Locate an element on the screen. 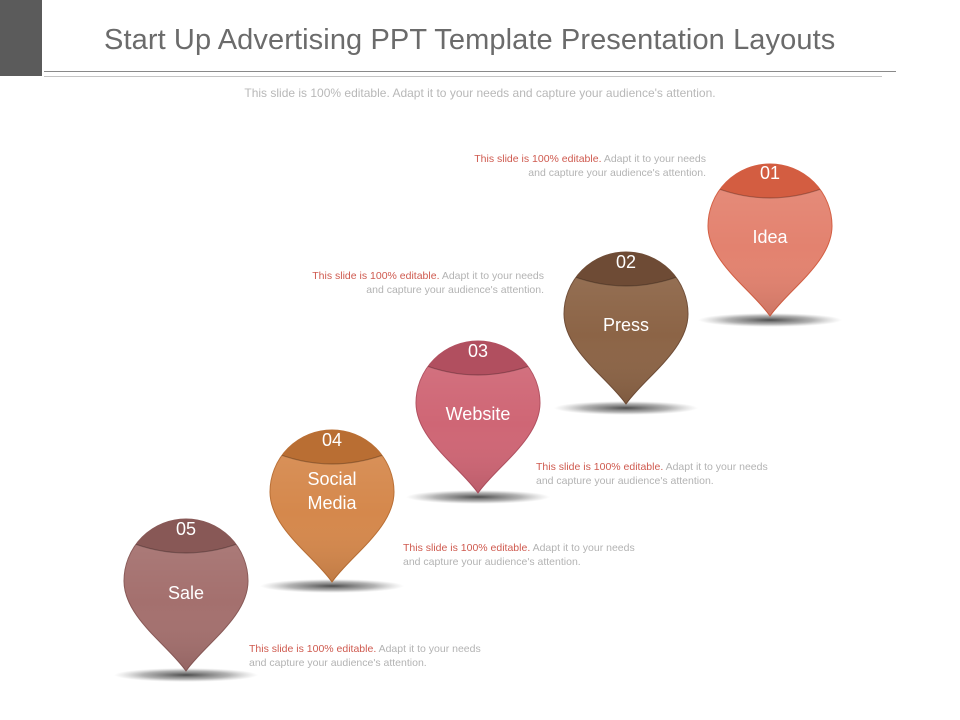 The height and width of the screenshot is (720, 960). pin-label: Website is located at coordinates (478, 414).